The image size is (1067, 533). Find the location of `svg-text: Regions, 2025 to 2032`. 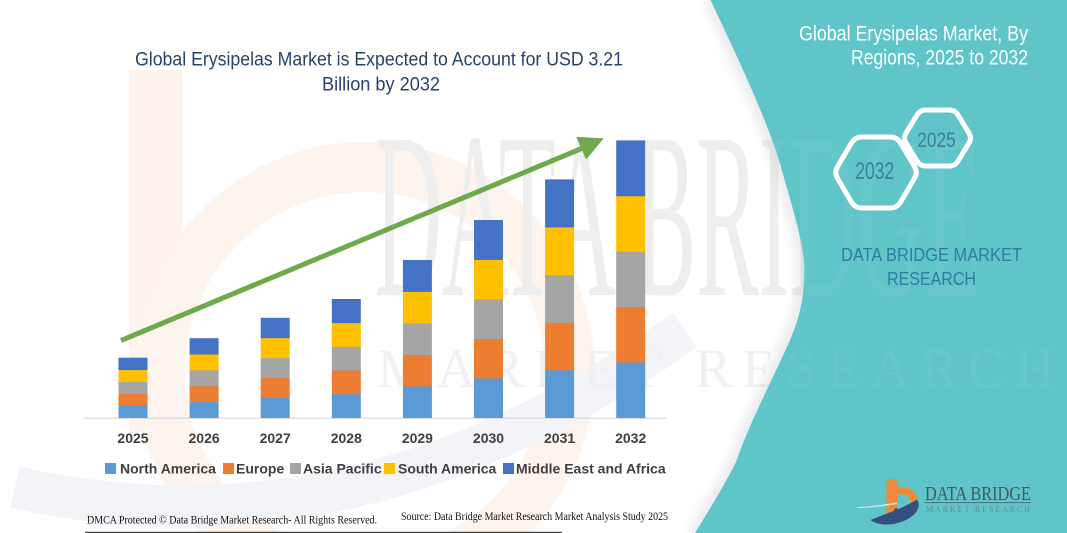

svg-text: Regions, 2025 to 2032 is located at coordinates (939, 57).